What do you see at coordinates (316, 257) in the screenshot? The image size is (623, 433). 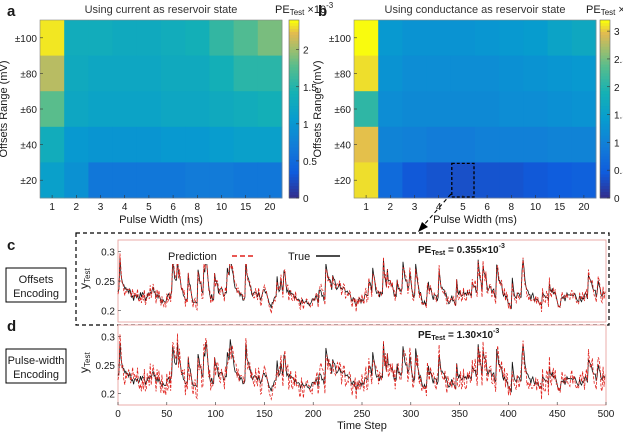 I see `legend-bg` at bounding box center [316, 257].